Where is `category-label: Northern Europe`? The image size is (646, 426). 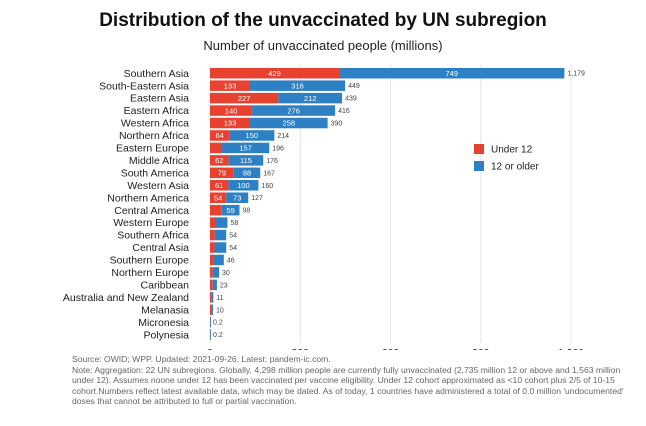
category-label: Northern Europe is located at coordinates (150, 273).